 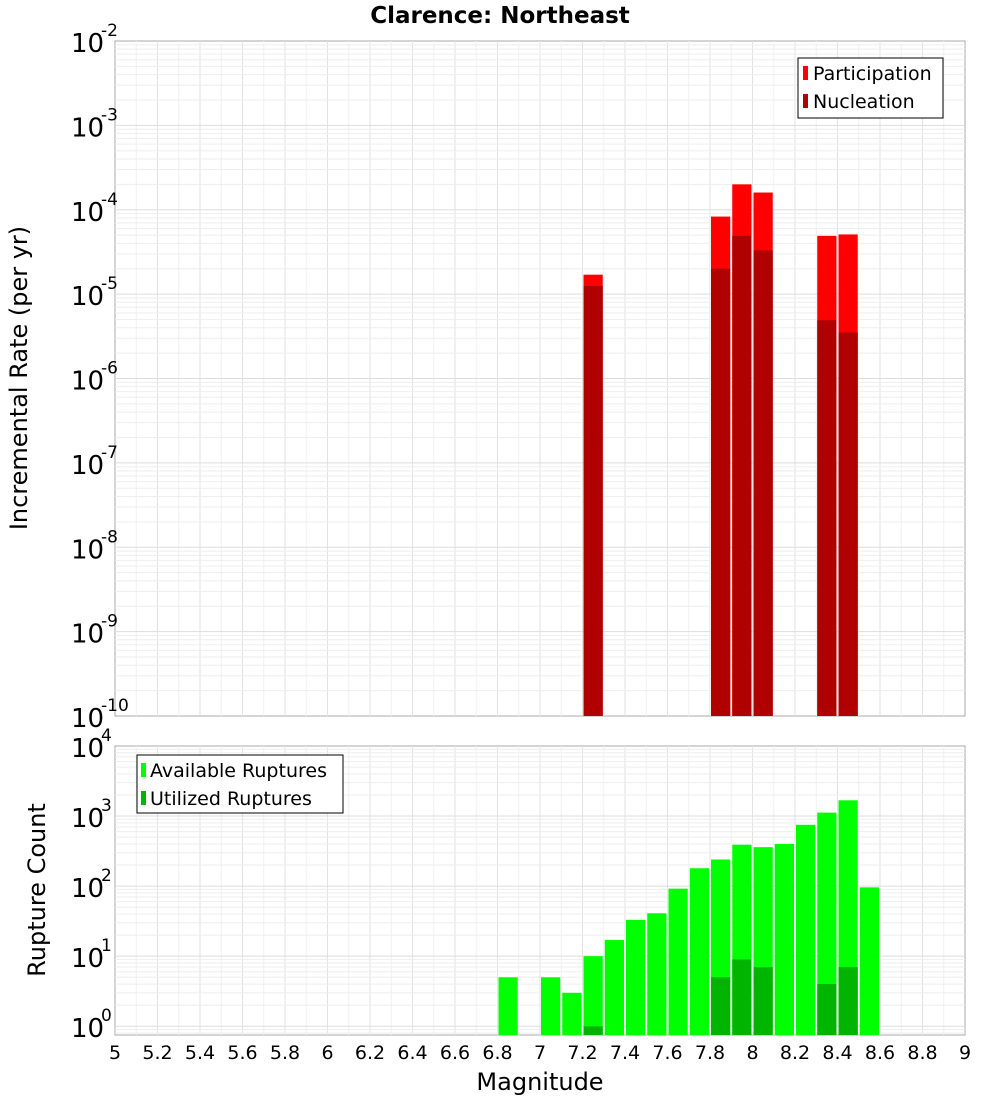 I want to click on x-tick-label: 8.2, so click(x=795, y=1053).